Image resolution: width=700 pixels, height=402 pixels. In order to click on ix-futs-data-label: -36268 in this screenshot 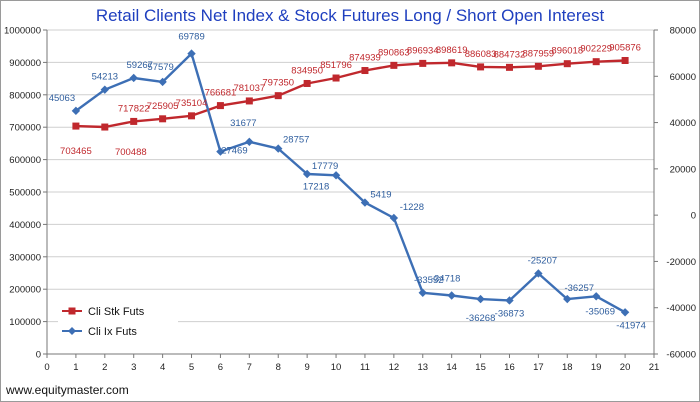, I will do `click(481, 318)`.